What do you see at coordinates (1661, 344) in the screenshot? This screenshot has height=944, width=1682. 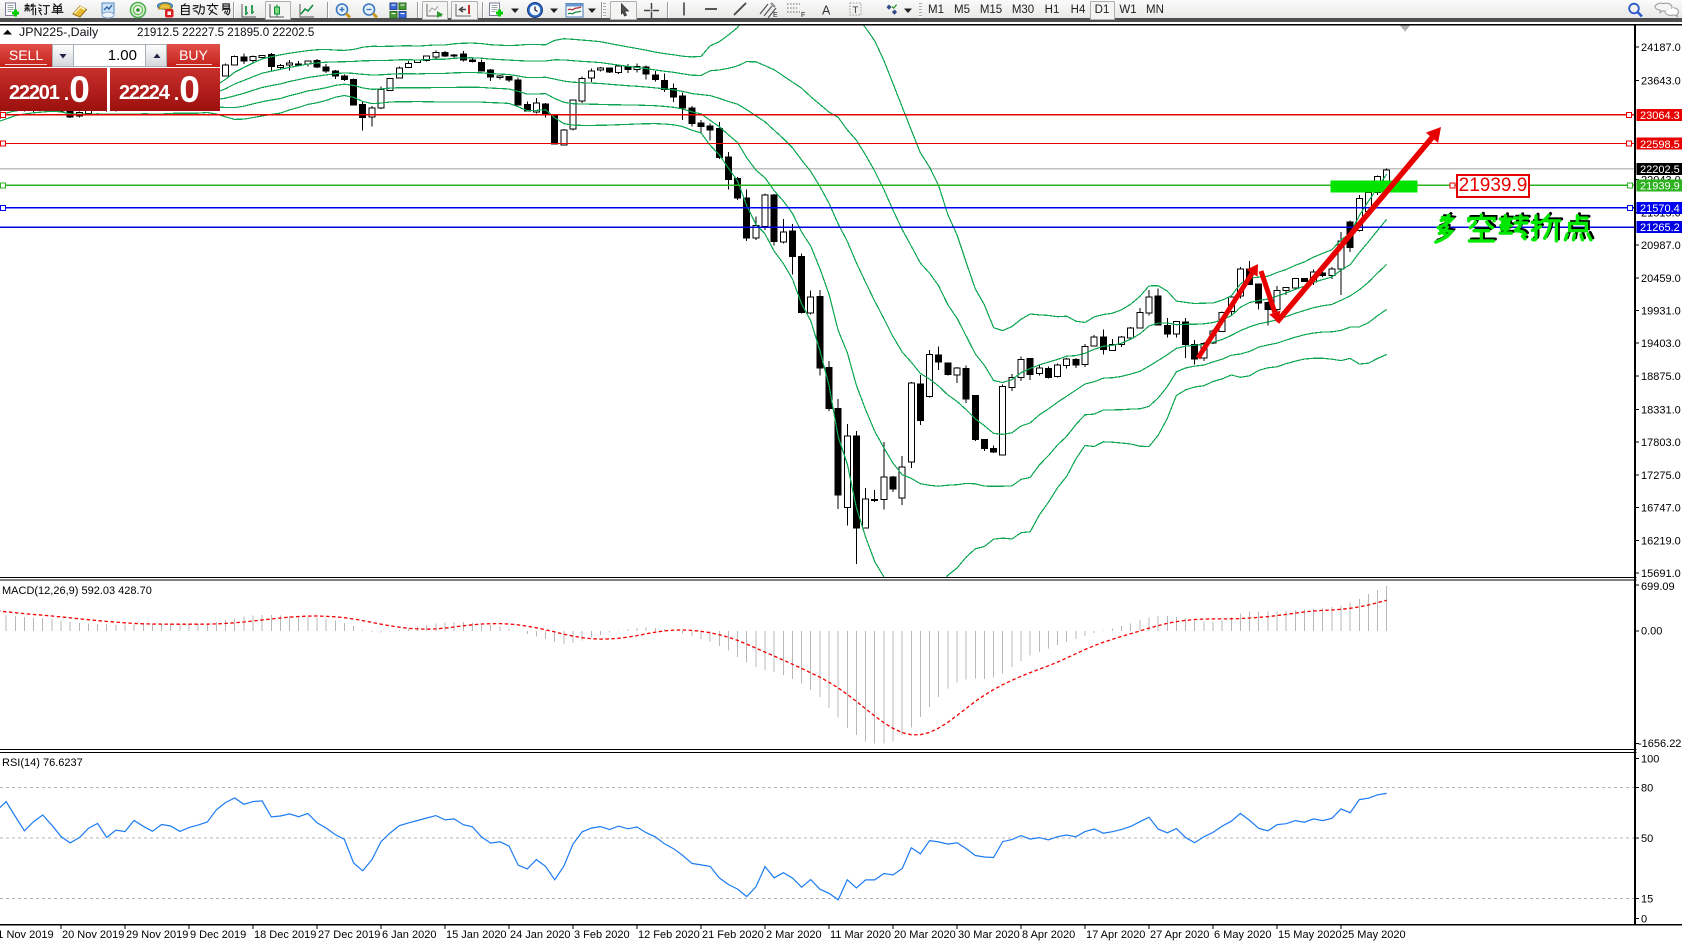 I see `svg-text: 19403.0` at bounding box center [1661, 344].